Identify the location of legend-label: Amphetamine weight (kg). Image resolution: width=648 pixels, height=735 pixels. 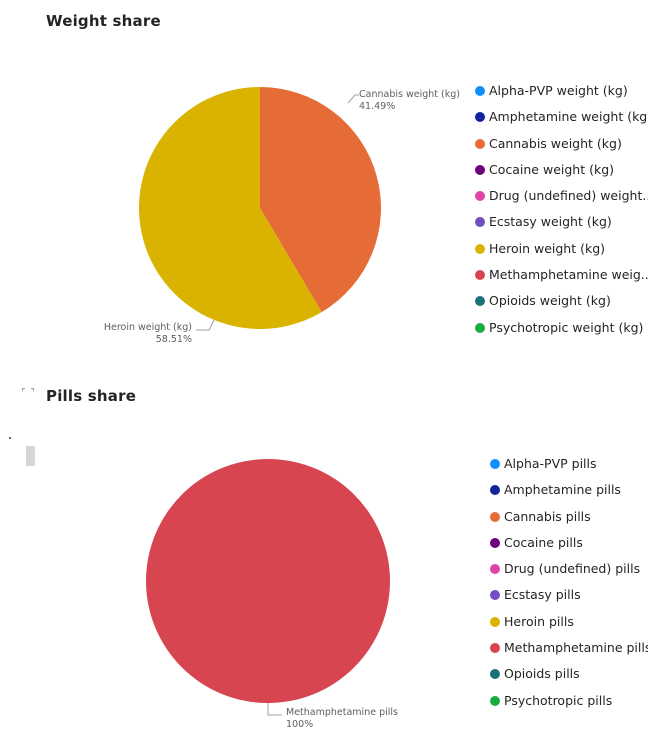
(568, 117).